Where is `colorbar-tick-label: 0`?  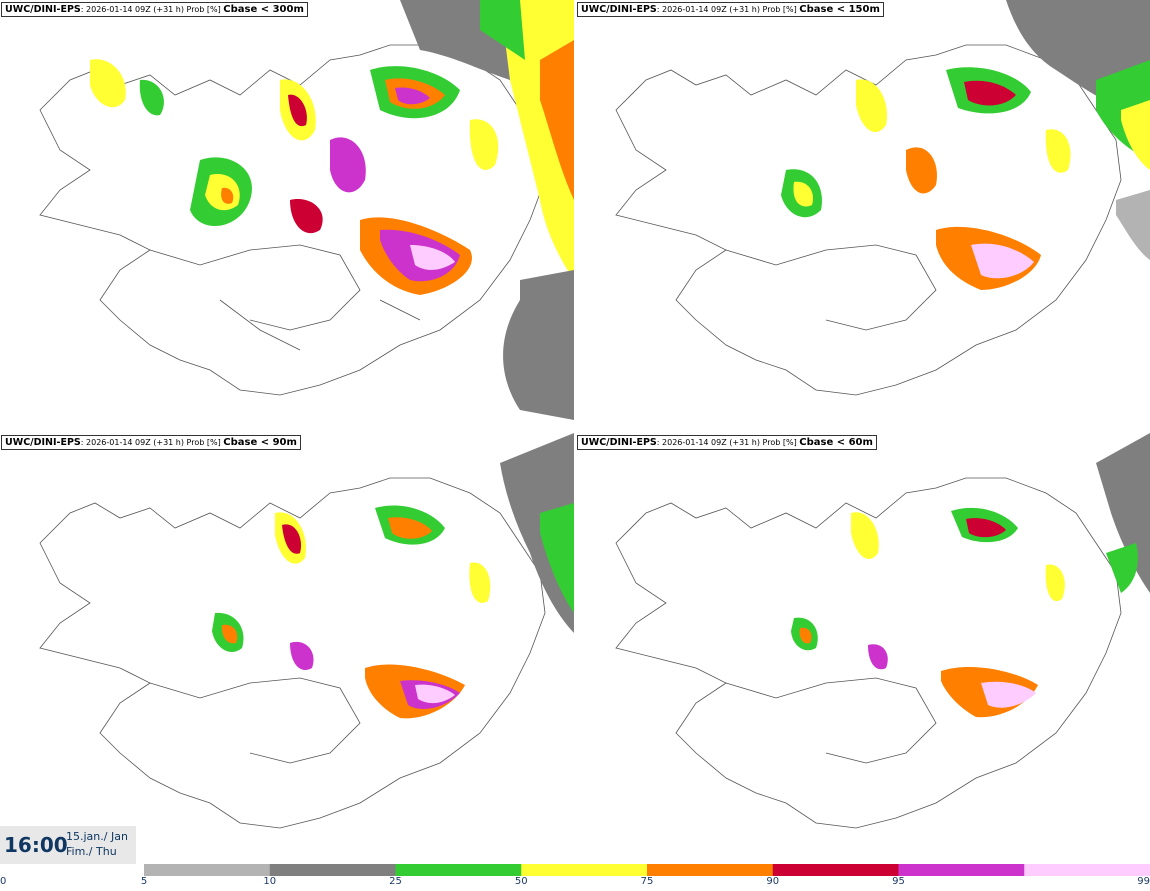
colorbar-tick-label: 0 is located at coordinates (3, 881).